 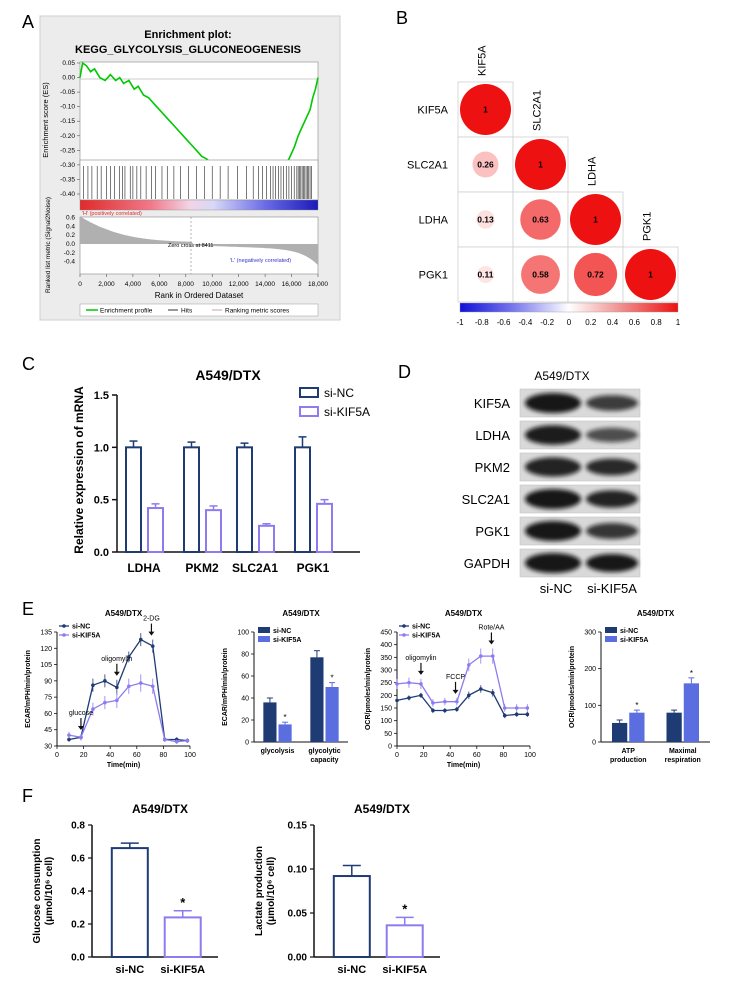 I want to click on annotation-label: glucose, so click(x=81, y=713).